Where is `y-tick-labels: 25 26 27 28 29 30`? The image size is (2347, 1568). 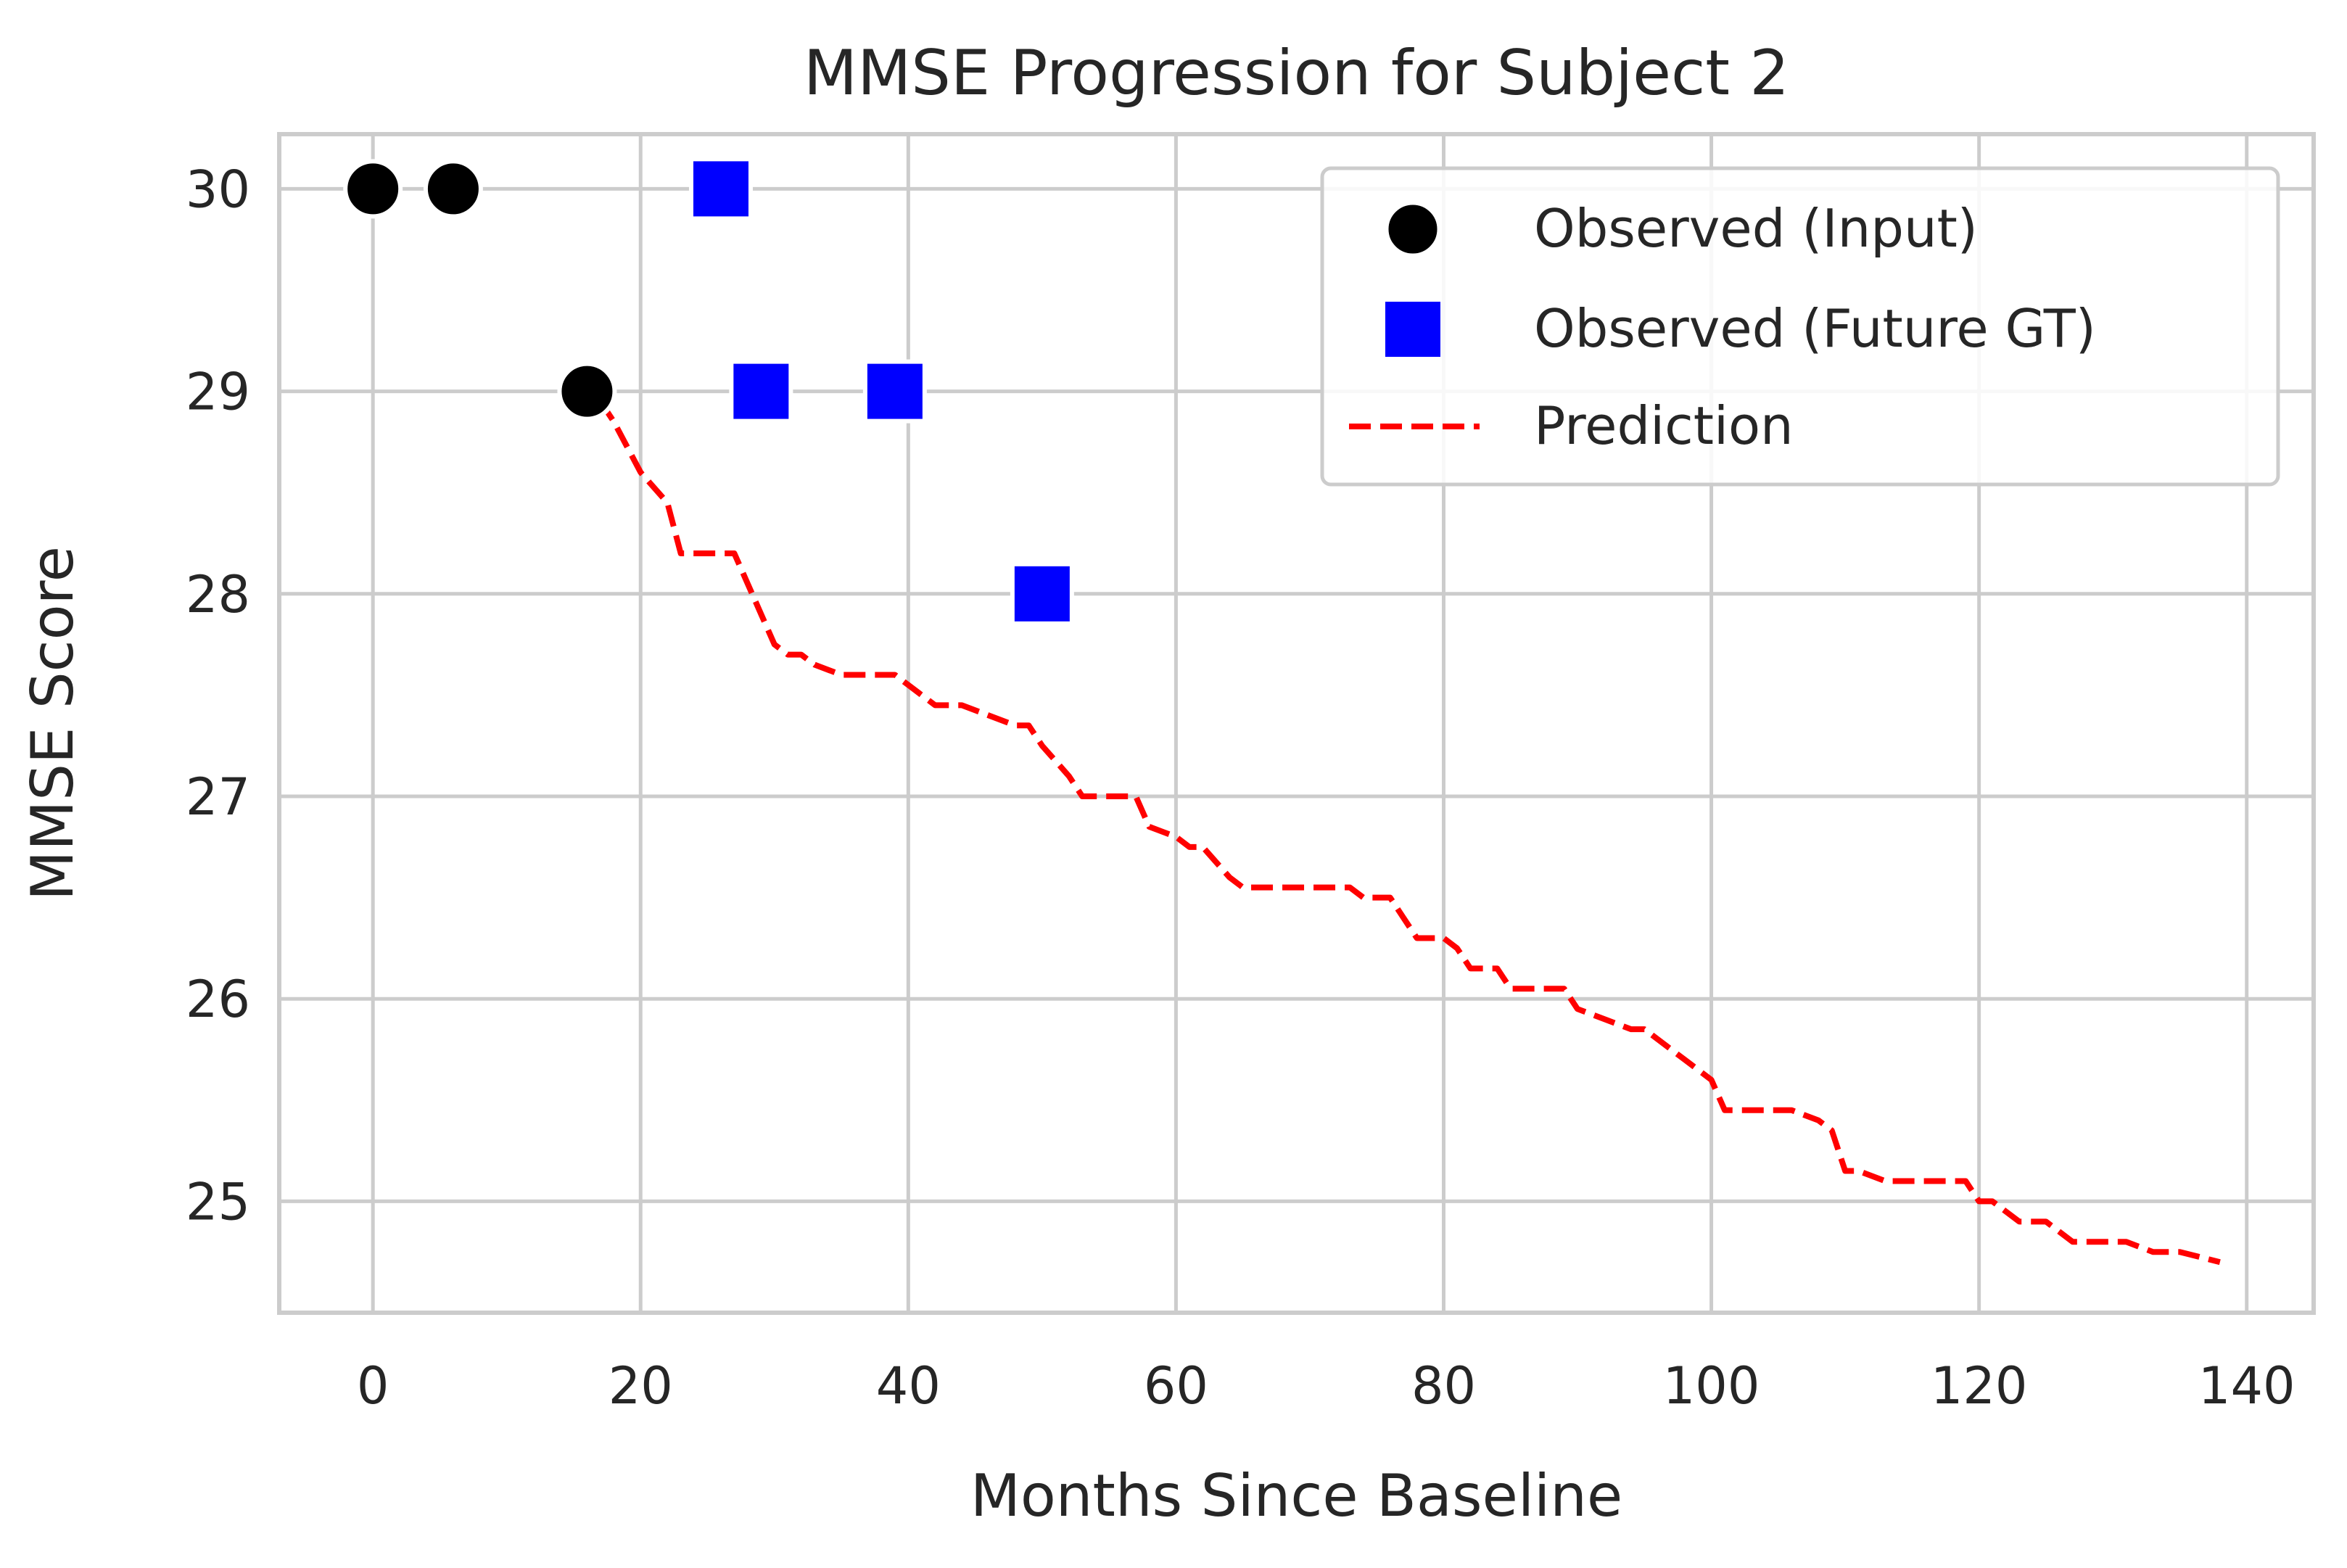
y-tick-labels: 25 26 27 28 29 30 is located at coordinates (218, 695).